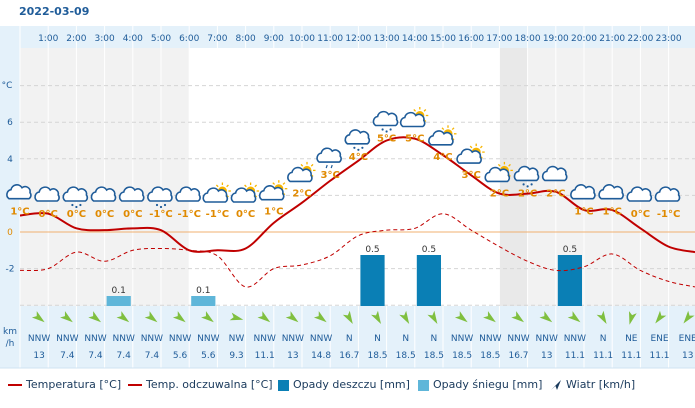 Image resolution: width=695 pixels, height=408 pixels. Describe the element at coordinates (569, 280) in the screenshot. I see `rain-bar` at that location.